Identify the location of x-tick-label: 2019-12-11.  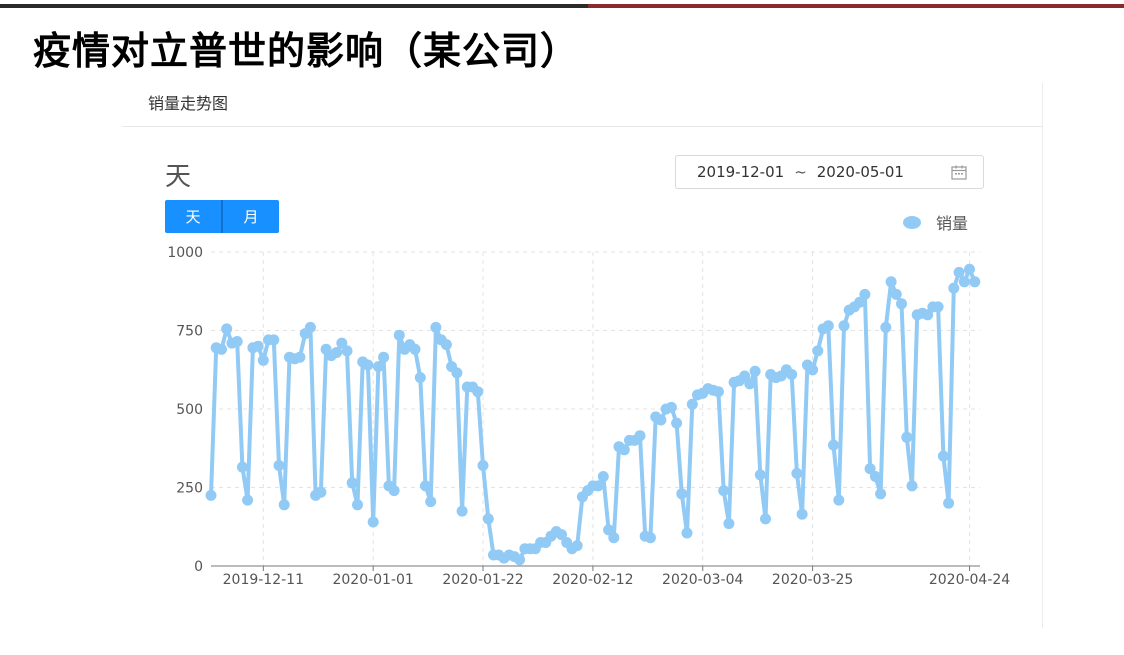
(263, 580).